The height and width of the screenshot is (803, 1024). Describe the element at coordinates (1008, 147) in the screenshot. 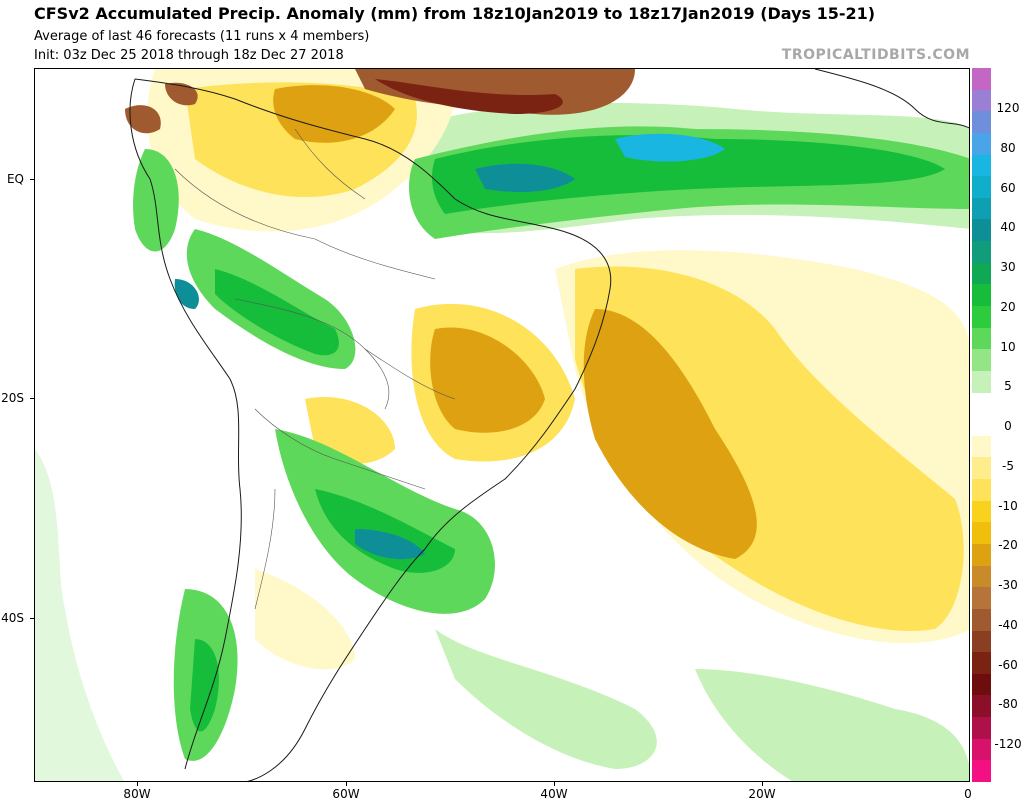

I see `colorbar-label: 80` at that location.